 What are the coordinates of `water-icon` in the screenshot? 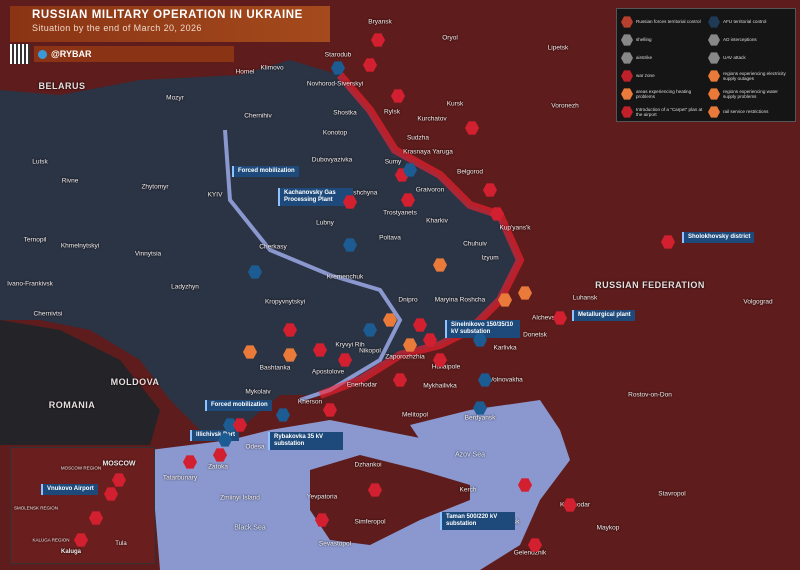 It's located at (714, 94).